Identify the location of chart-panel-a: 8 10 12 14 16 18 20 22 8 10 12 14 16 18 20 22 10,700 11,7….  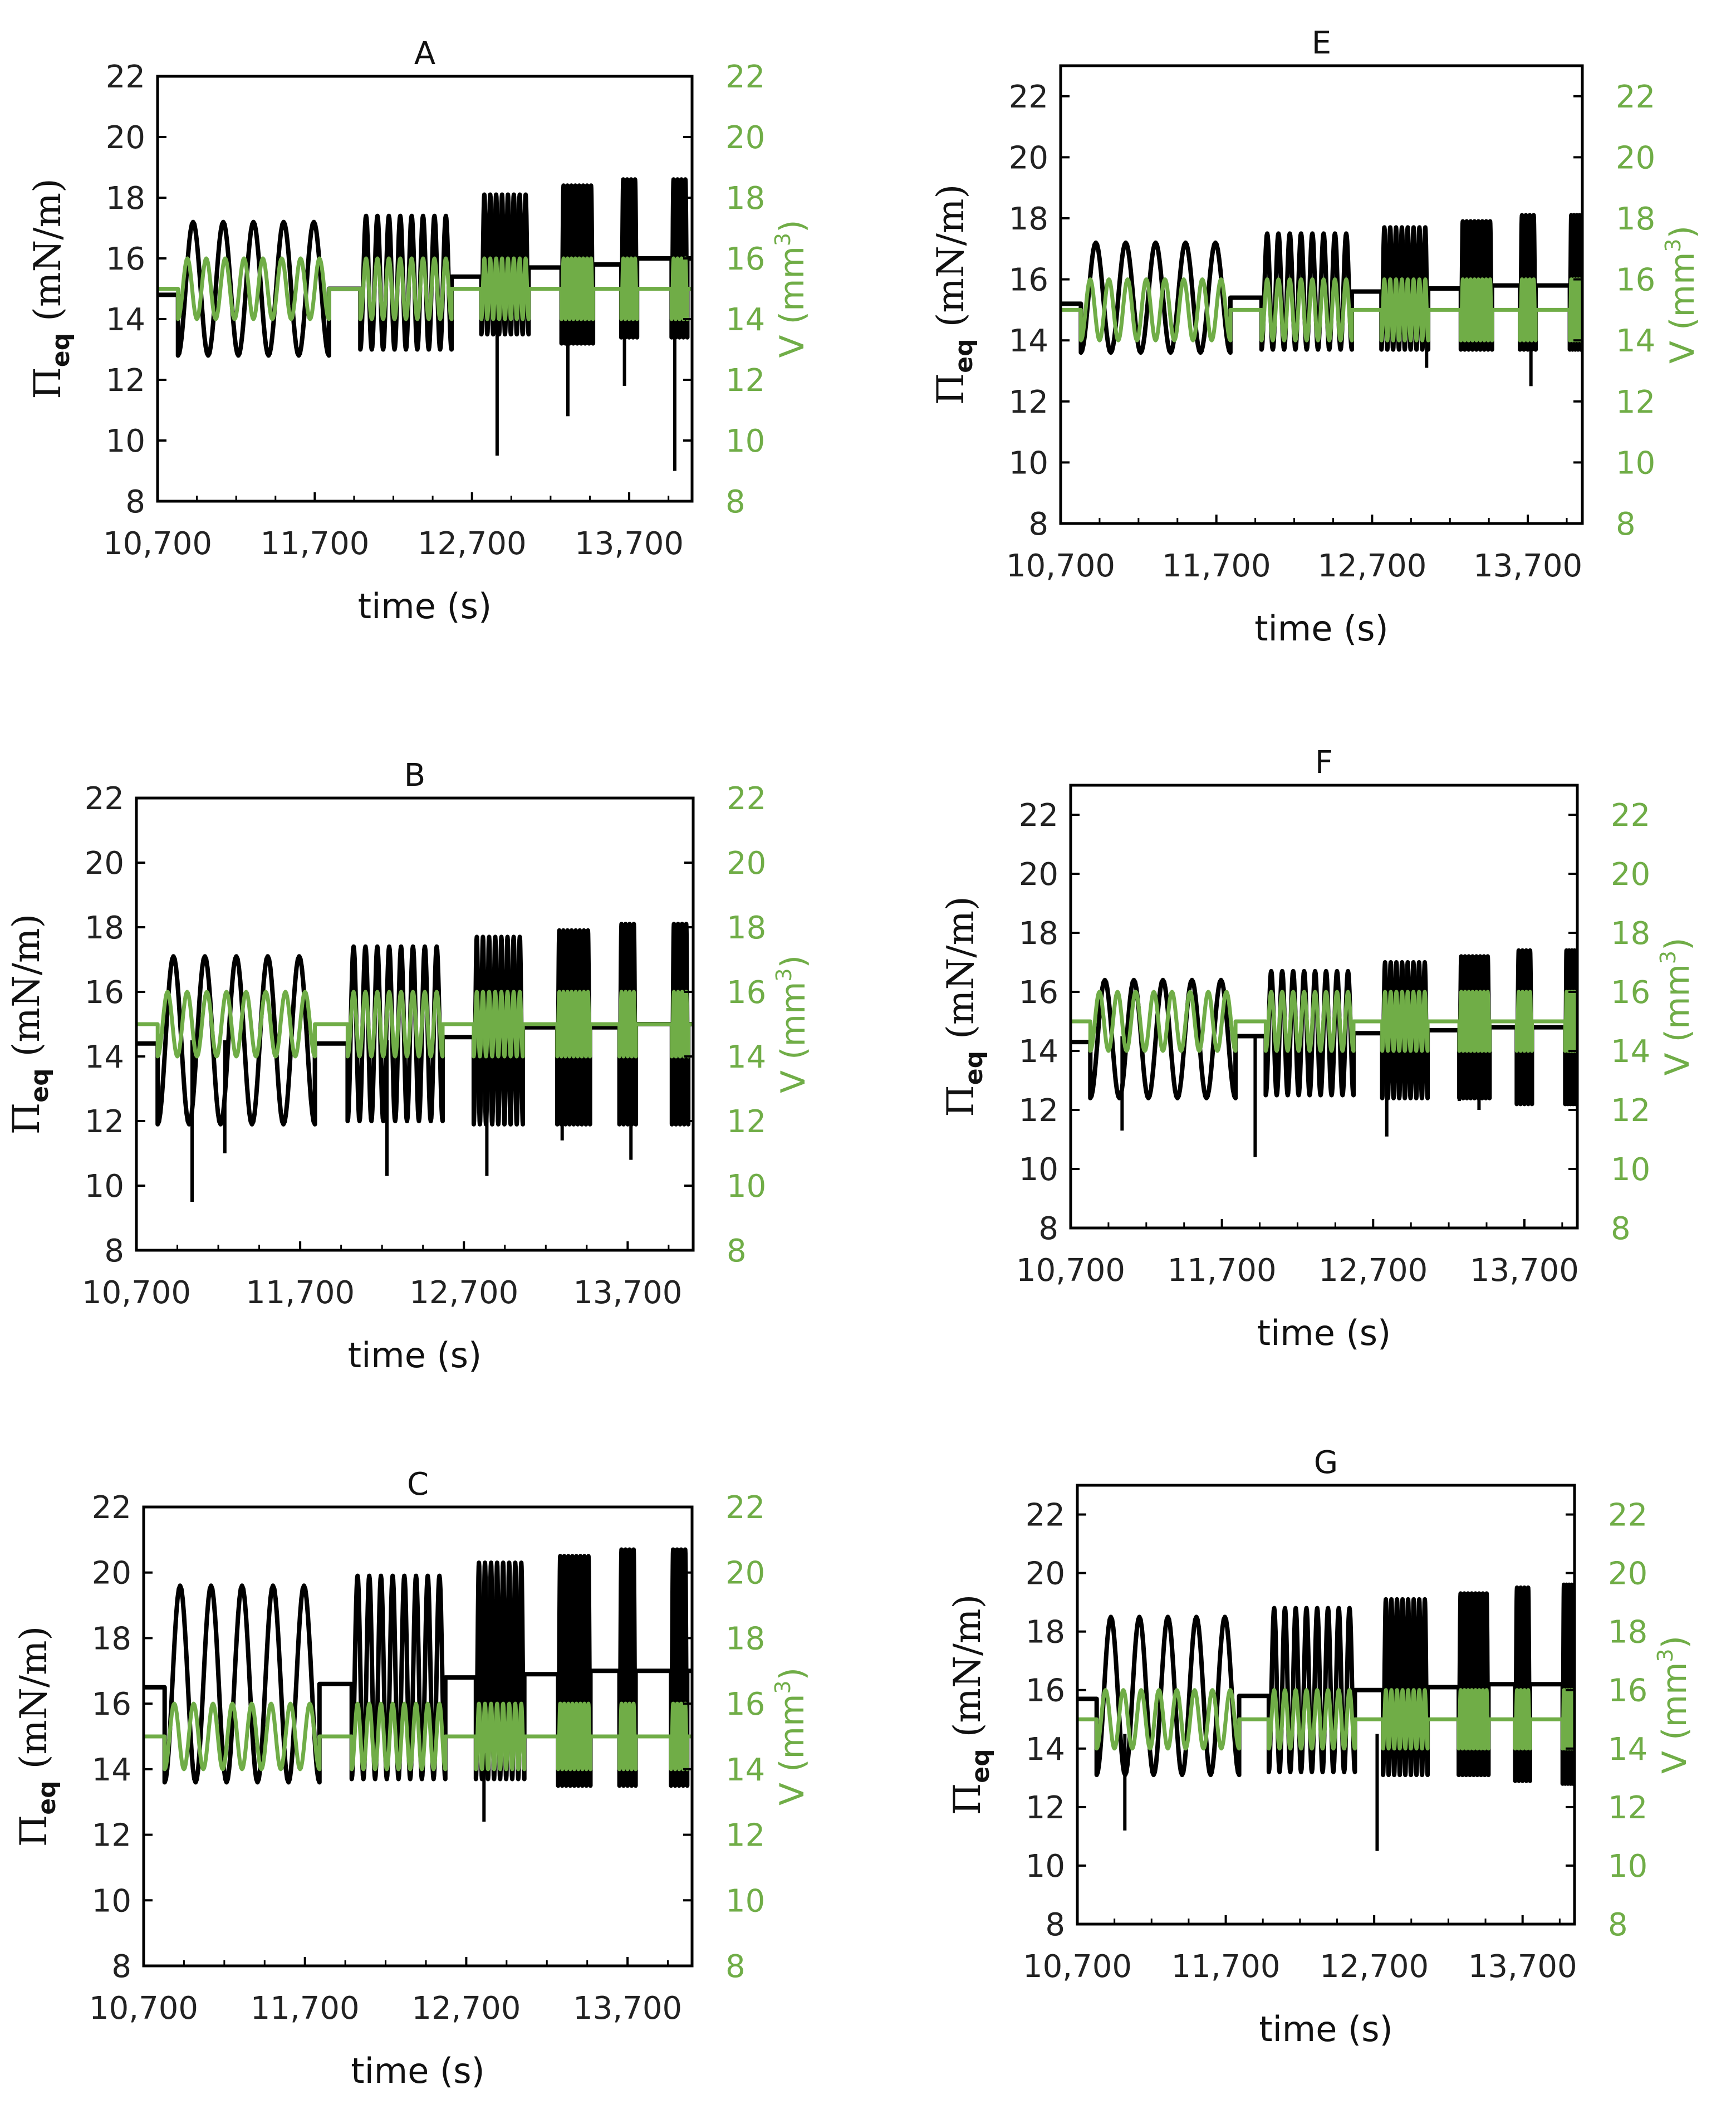
(419, 331).